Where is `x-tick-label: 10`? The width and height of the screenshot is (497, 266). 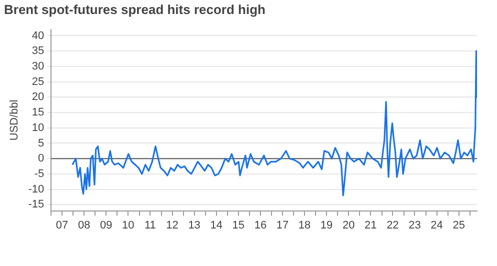 x-tick-label: 10 is located at coordinates (128, 225).